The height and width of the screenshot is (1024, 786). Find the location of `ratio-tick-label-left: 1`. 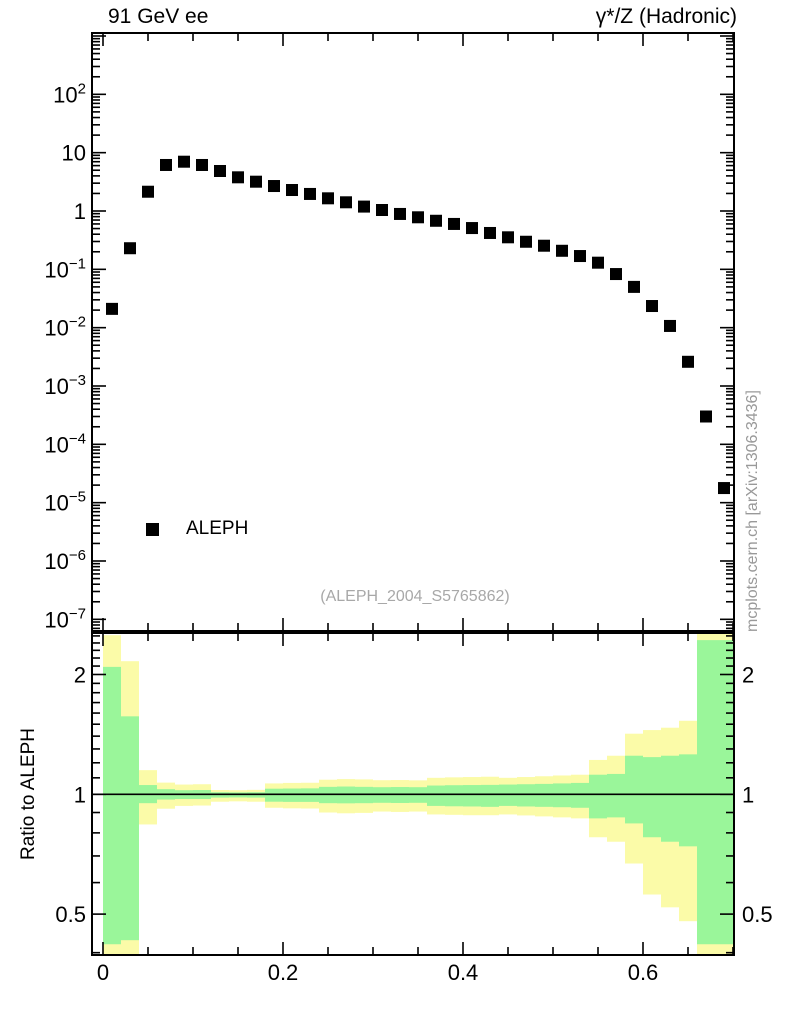

ratio-tick-label-left: 1 is located at coordinates (80, 794).